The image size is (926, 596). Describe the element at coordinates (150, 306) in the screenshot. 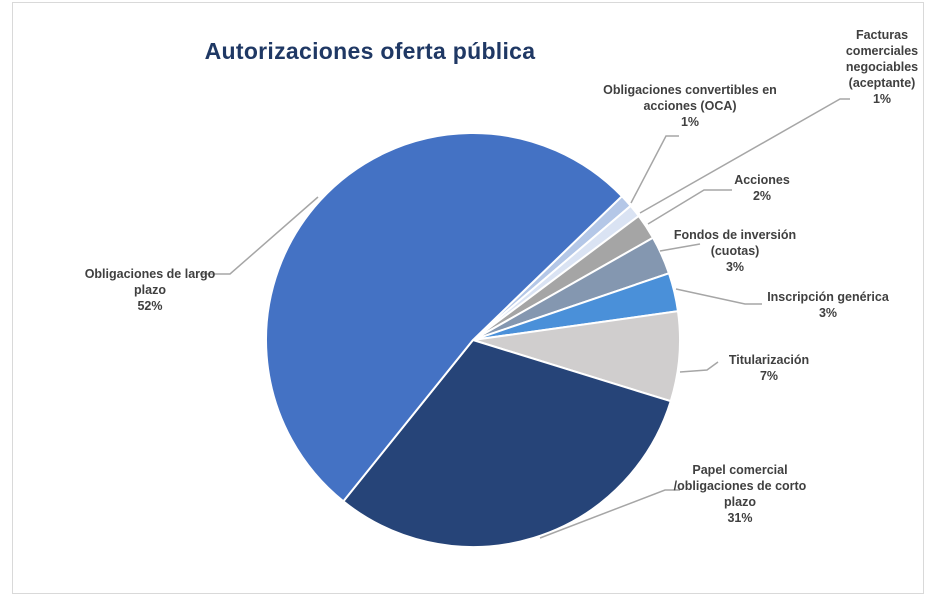

I see `slice-percent: 52%` at that location.